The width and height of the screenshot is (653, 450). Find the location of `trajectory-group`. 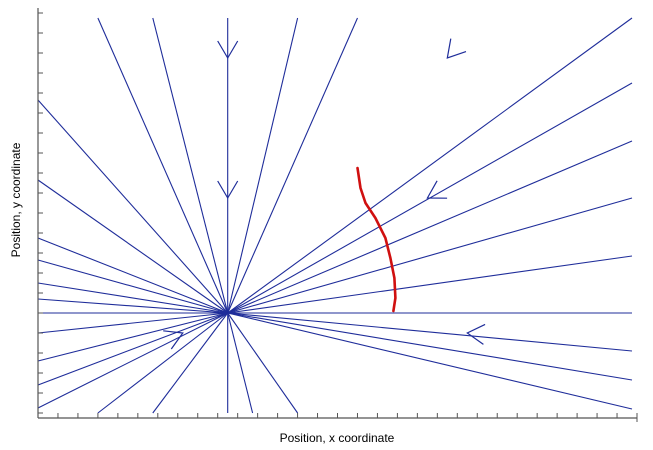

trajectory-group is located at coordinates (376, 239).